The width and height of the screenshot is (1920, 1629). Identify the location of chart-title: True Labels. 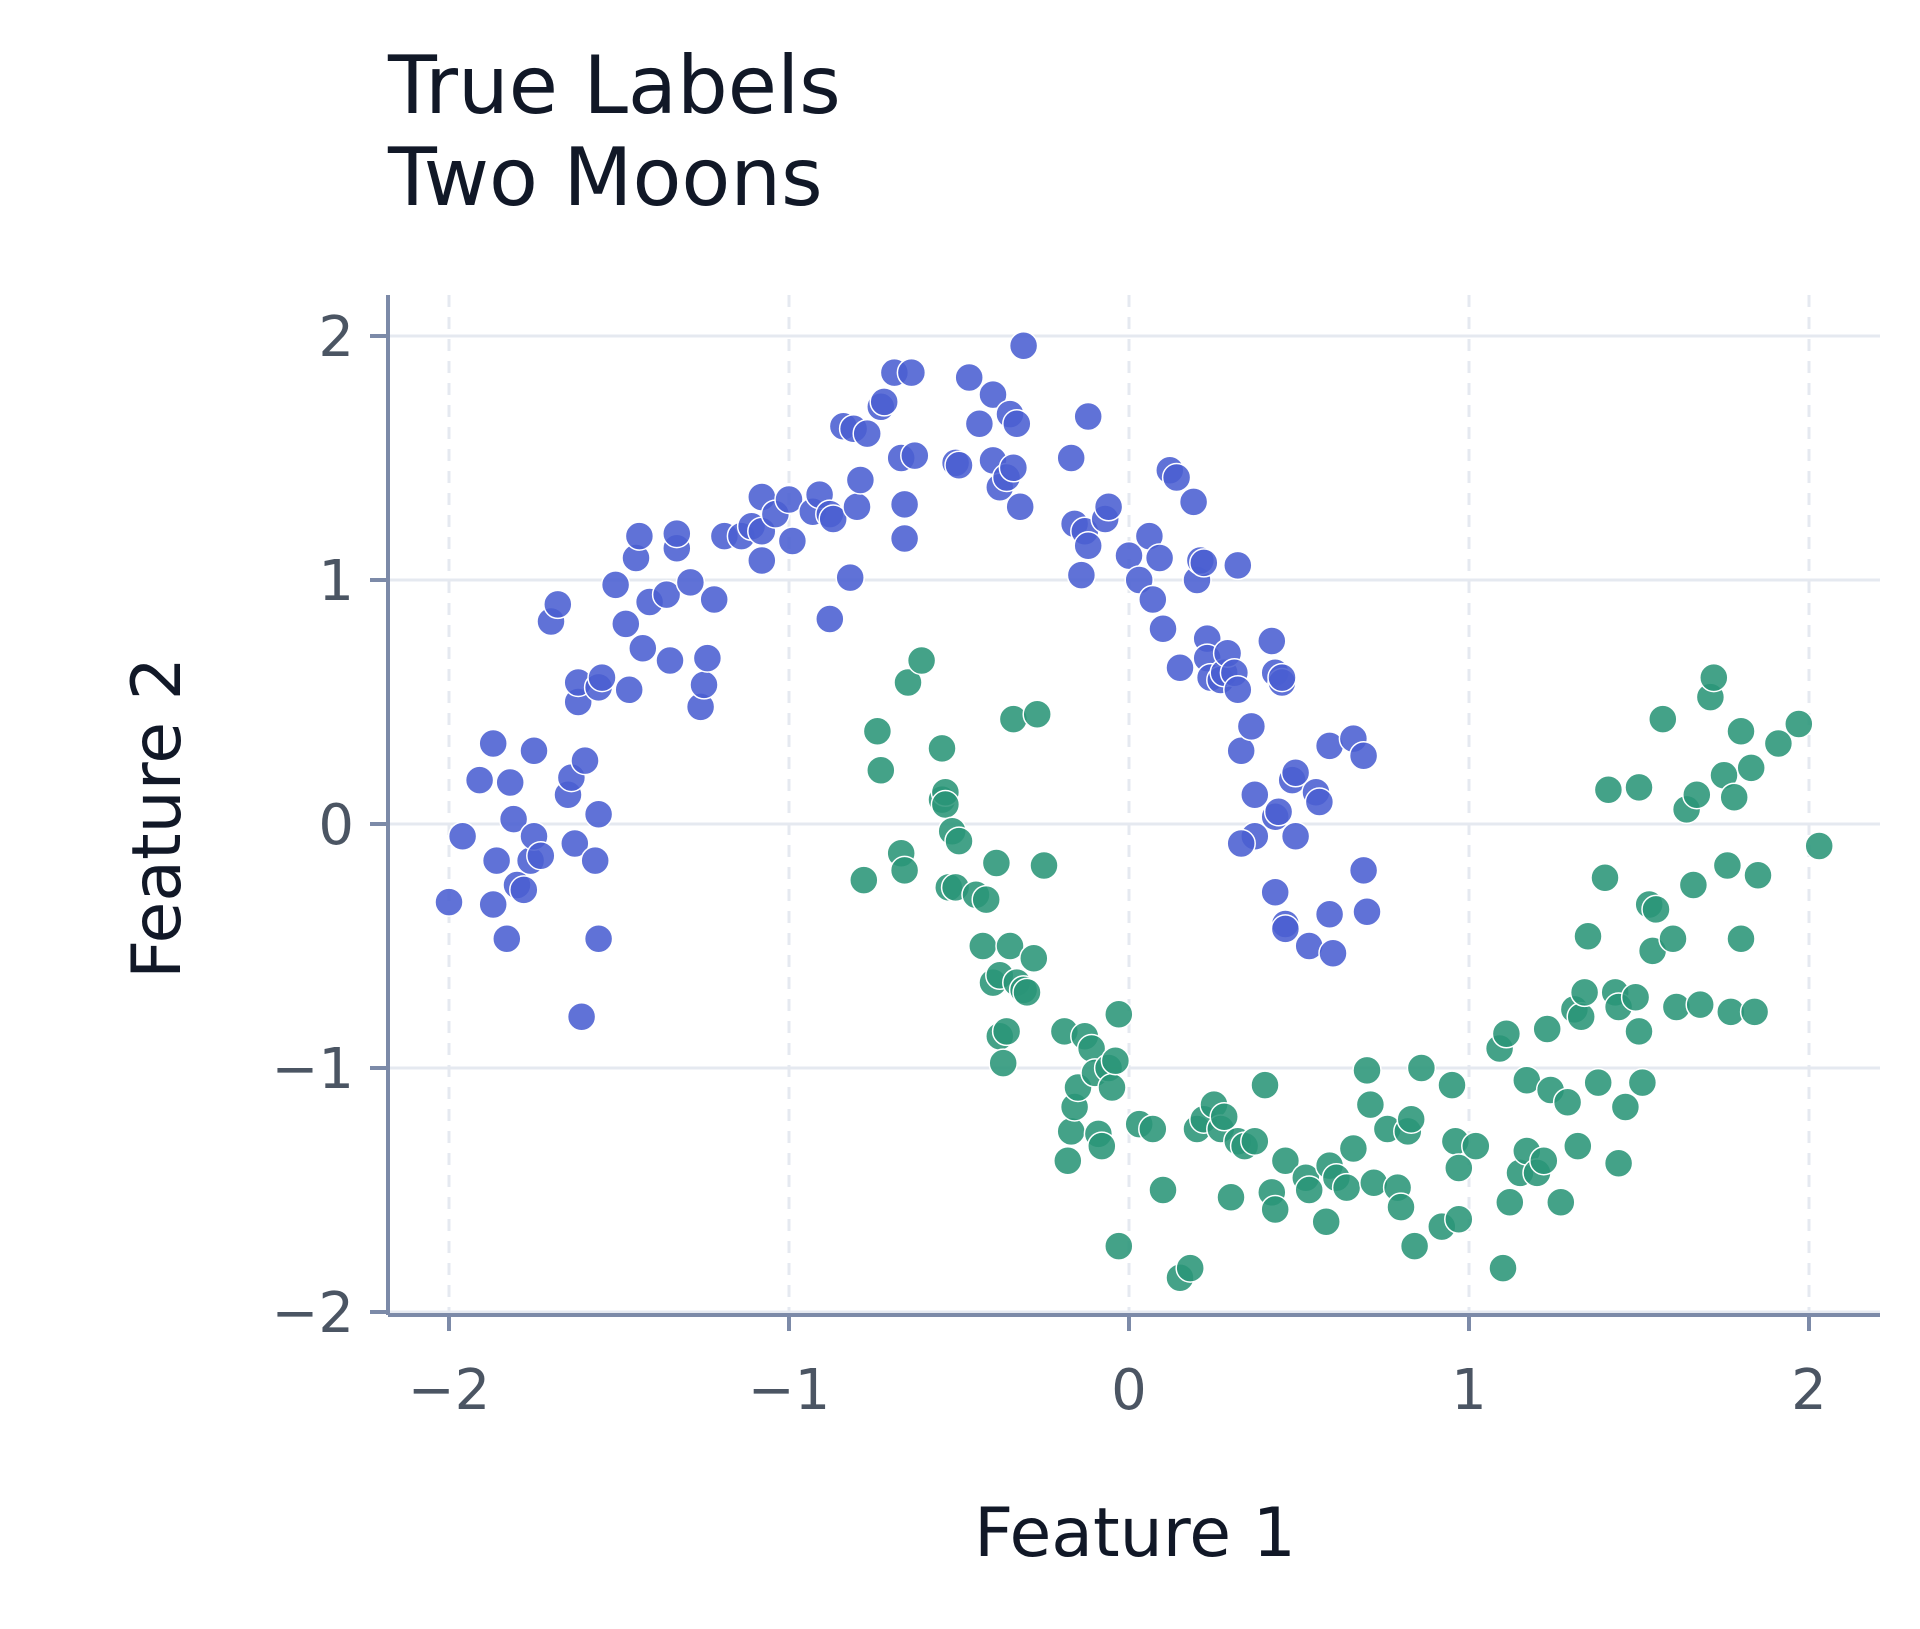
(614, 85).